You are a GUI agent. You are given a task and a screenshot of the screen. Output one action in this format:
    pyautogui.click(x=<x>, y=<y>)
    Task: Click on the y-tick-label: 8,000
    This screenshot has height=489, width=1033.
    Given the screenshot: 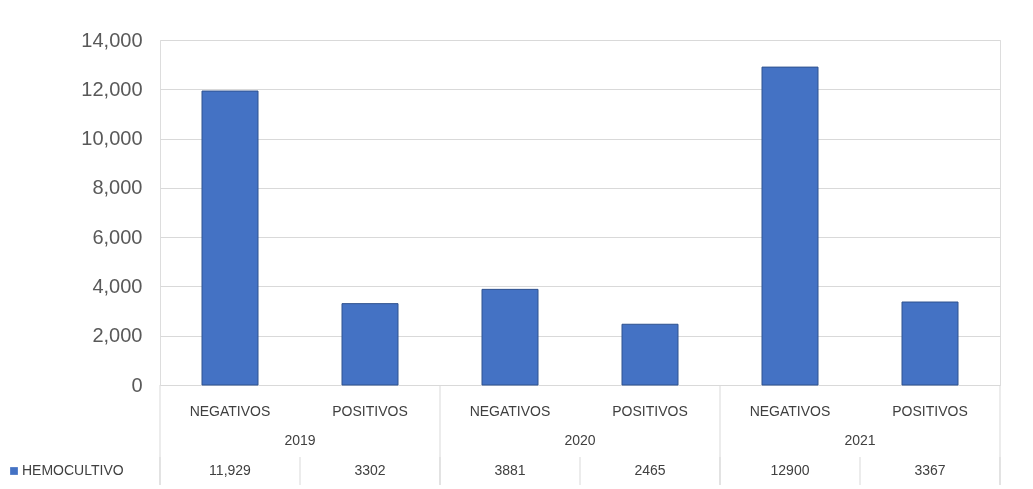 What is the action you would take?
    pyautogui.click(x=117, y=187)
    